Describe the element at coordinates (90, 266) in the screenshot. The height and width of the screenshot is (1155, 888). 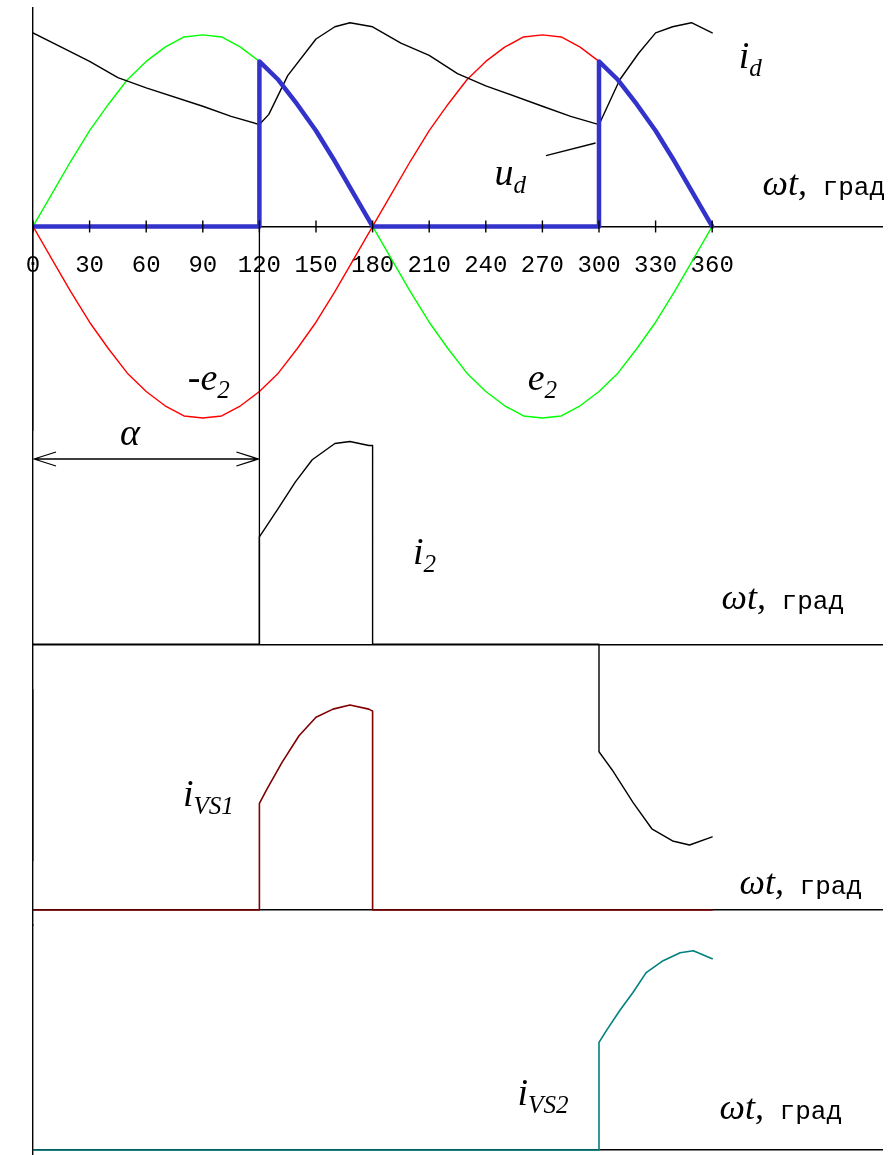
I see `x-tick-label: 30` at that location.